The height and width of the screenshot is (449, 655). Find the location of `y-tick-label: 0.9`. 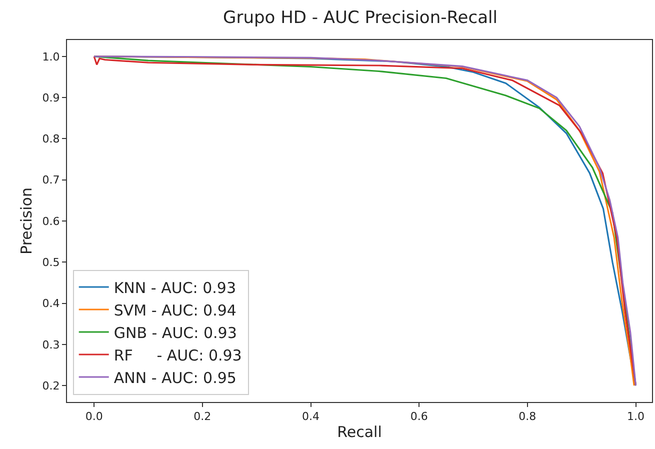

y-tick-label: 0.9 is located at coordinates (51, 97).